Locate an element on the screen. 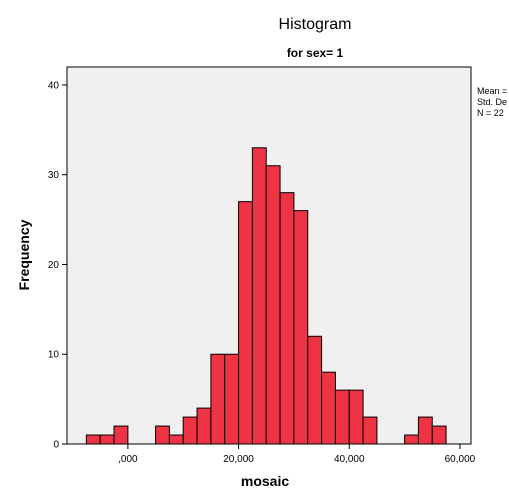 The height and width of the screenshot is (504, 509). stats-box: Mean =Std. DeN = 22 is located at coordinates (492, 102).